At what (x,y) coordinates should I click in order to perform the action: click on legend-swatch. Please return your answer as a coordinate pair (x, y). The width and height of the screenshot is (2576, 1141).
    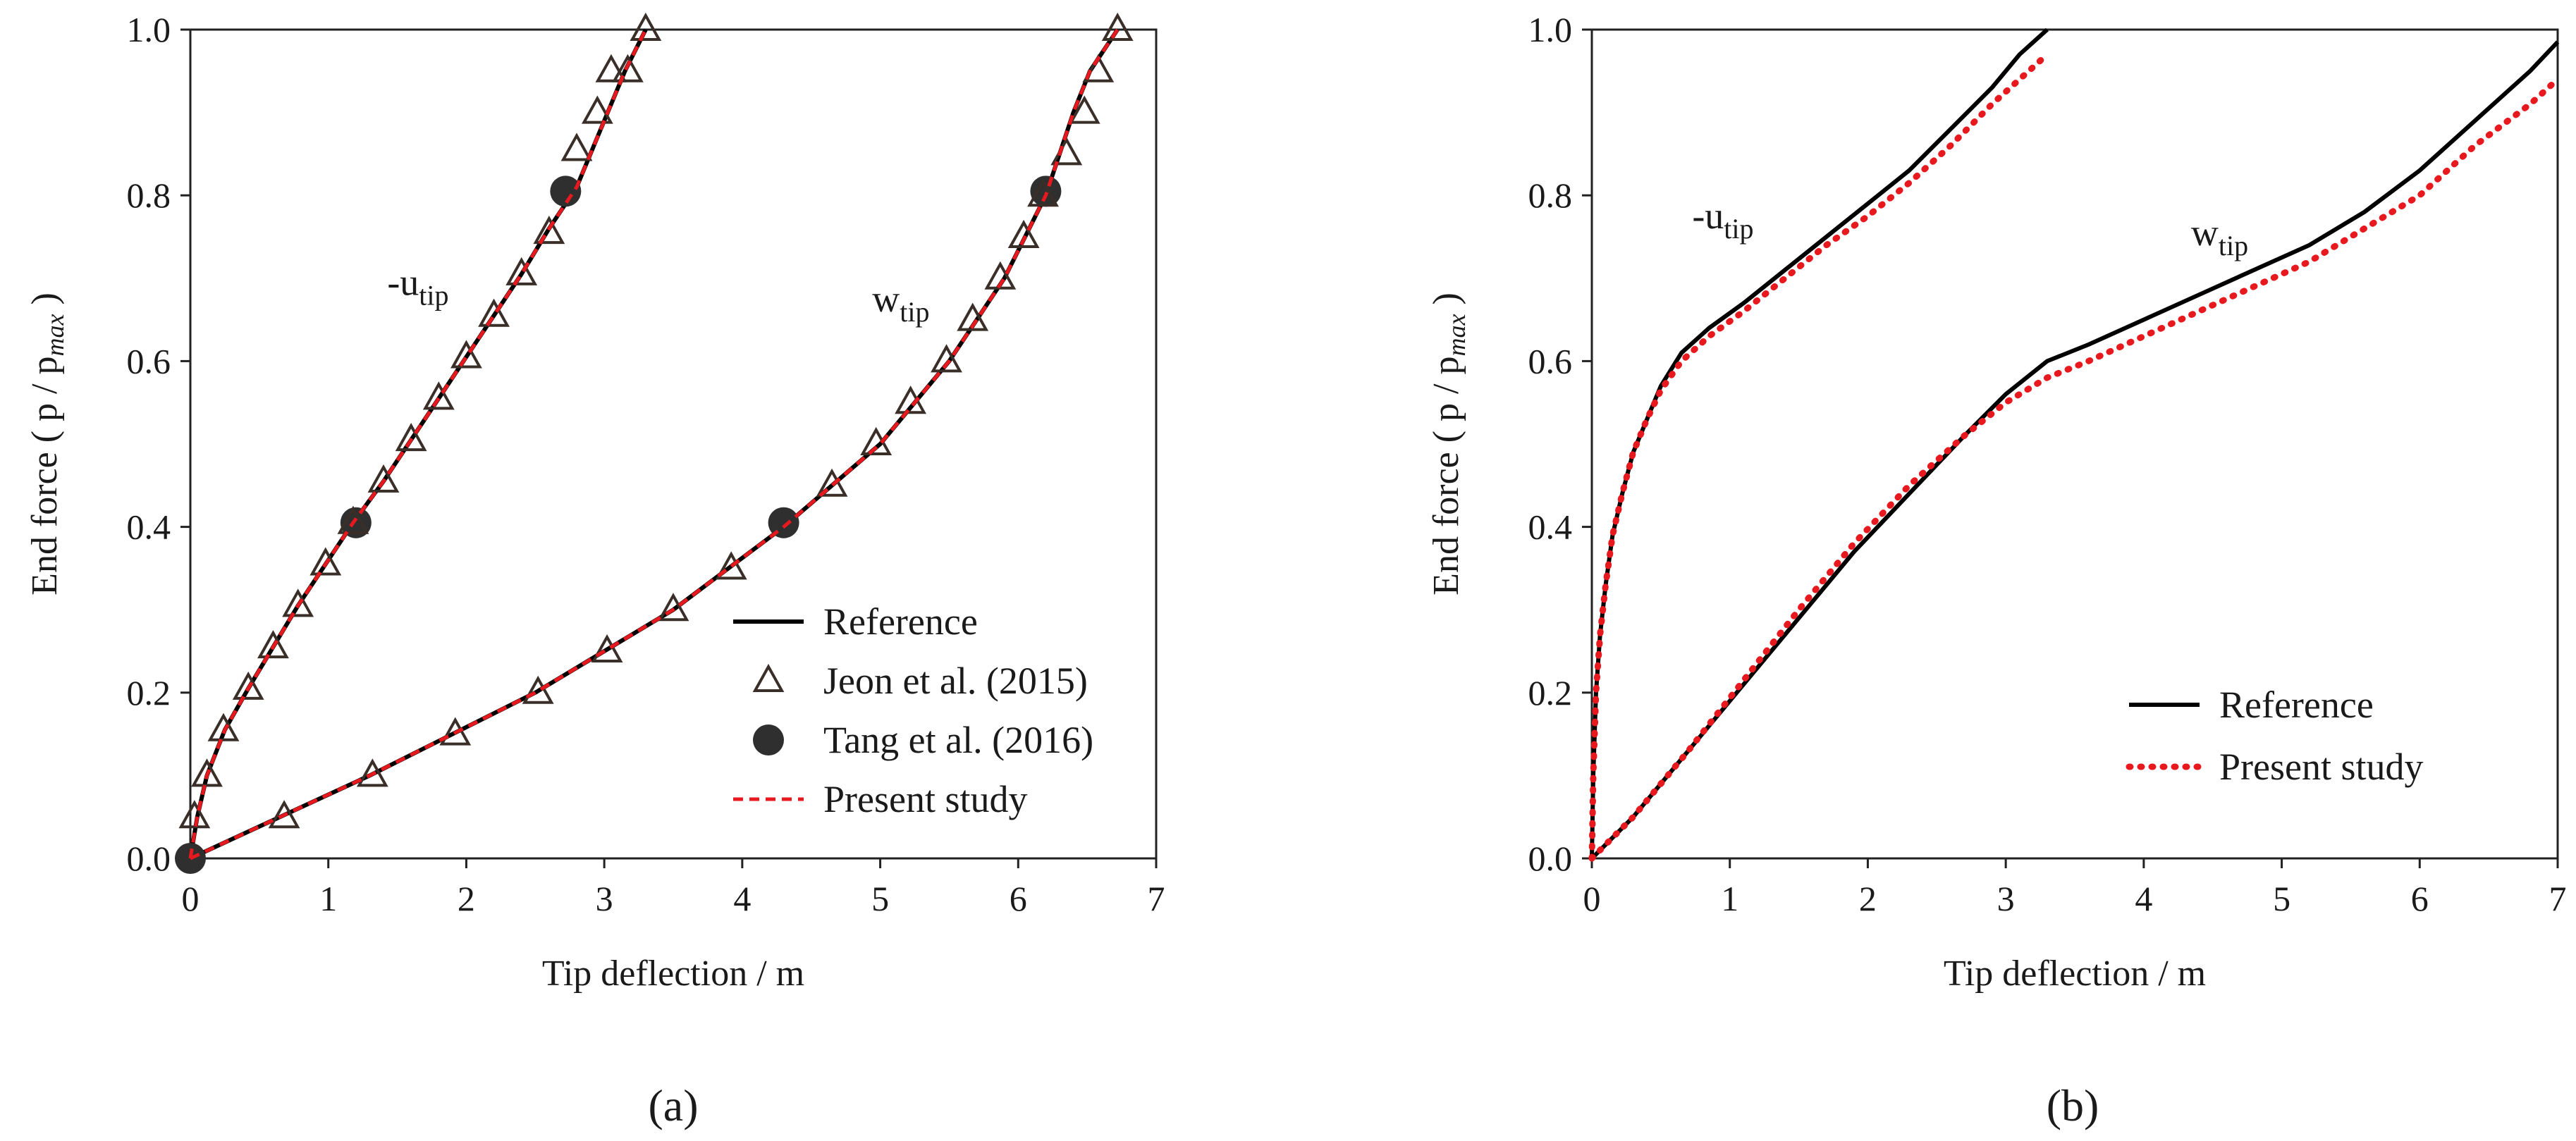
    Looking at the image, I should click on (768, 739).